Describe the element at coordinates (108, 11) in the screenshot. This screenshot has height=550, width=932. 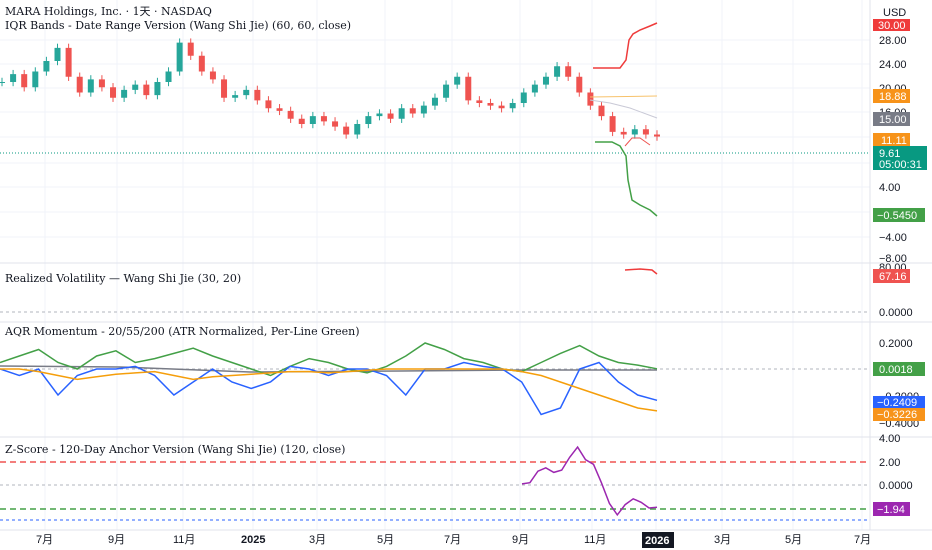
I see `symbol-title: MARA Holdings, Inc. · 1天 · NASDAQ` at that location.